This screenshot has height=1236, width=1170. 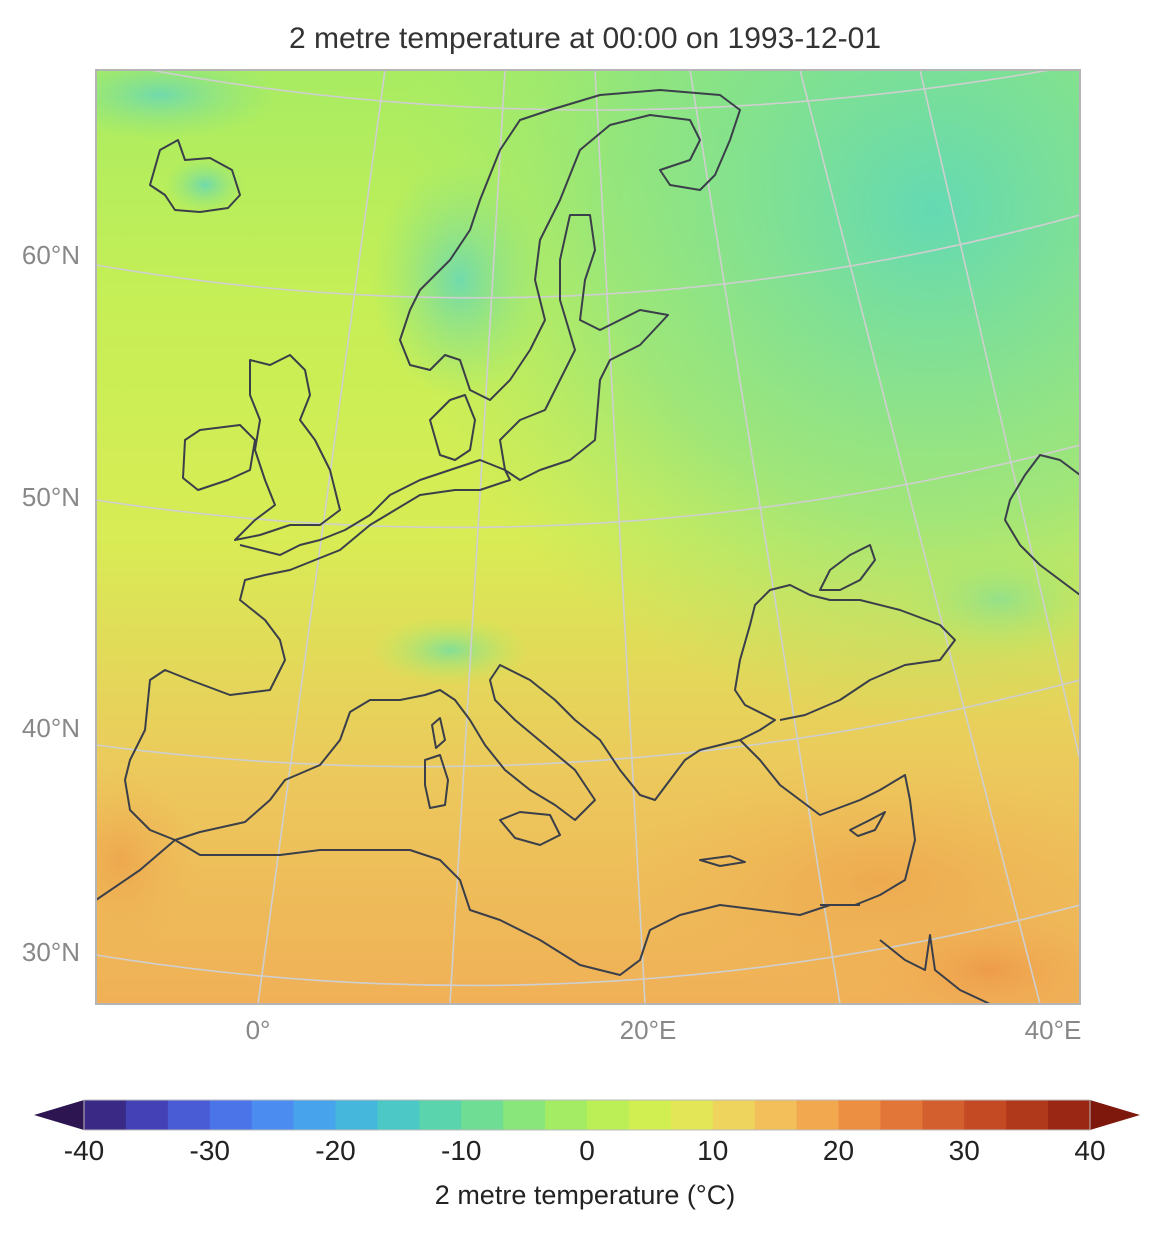 I want to click on lat-label-50n: 50°N, so click(x=50, y=497).